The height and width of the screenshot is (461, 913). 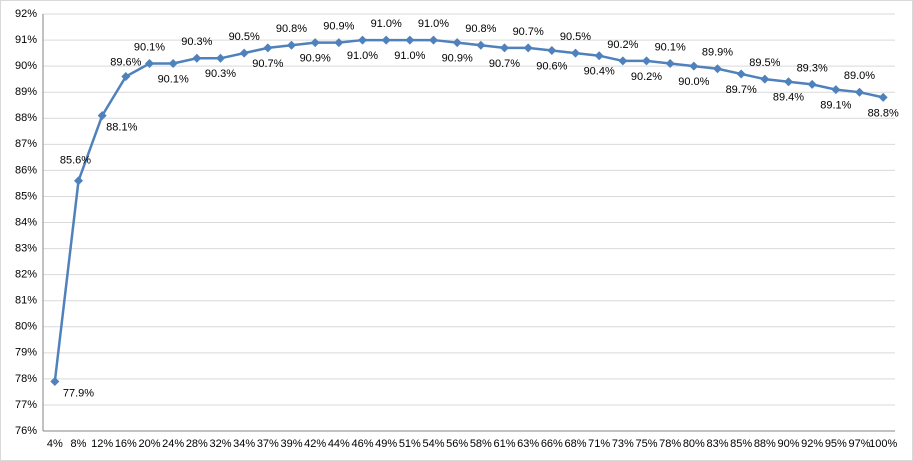 What do you see at coordinates (26, 379) in the screenshot?
I see `y-tick-label: 78%` at bounding box center [26, 379].